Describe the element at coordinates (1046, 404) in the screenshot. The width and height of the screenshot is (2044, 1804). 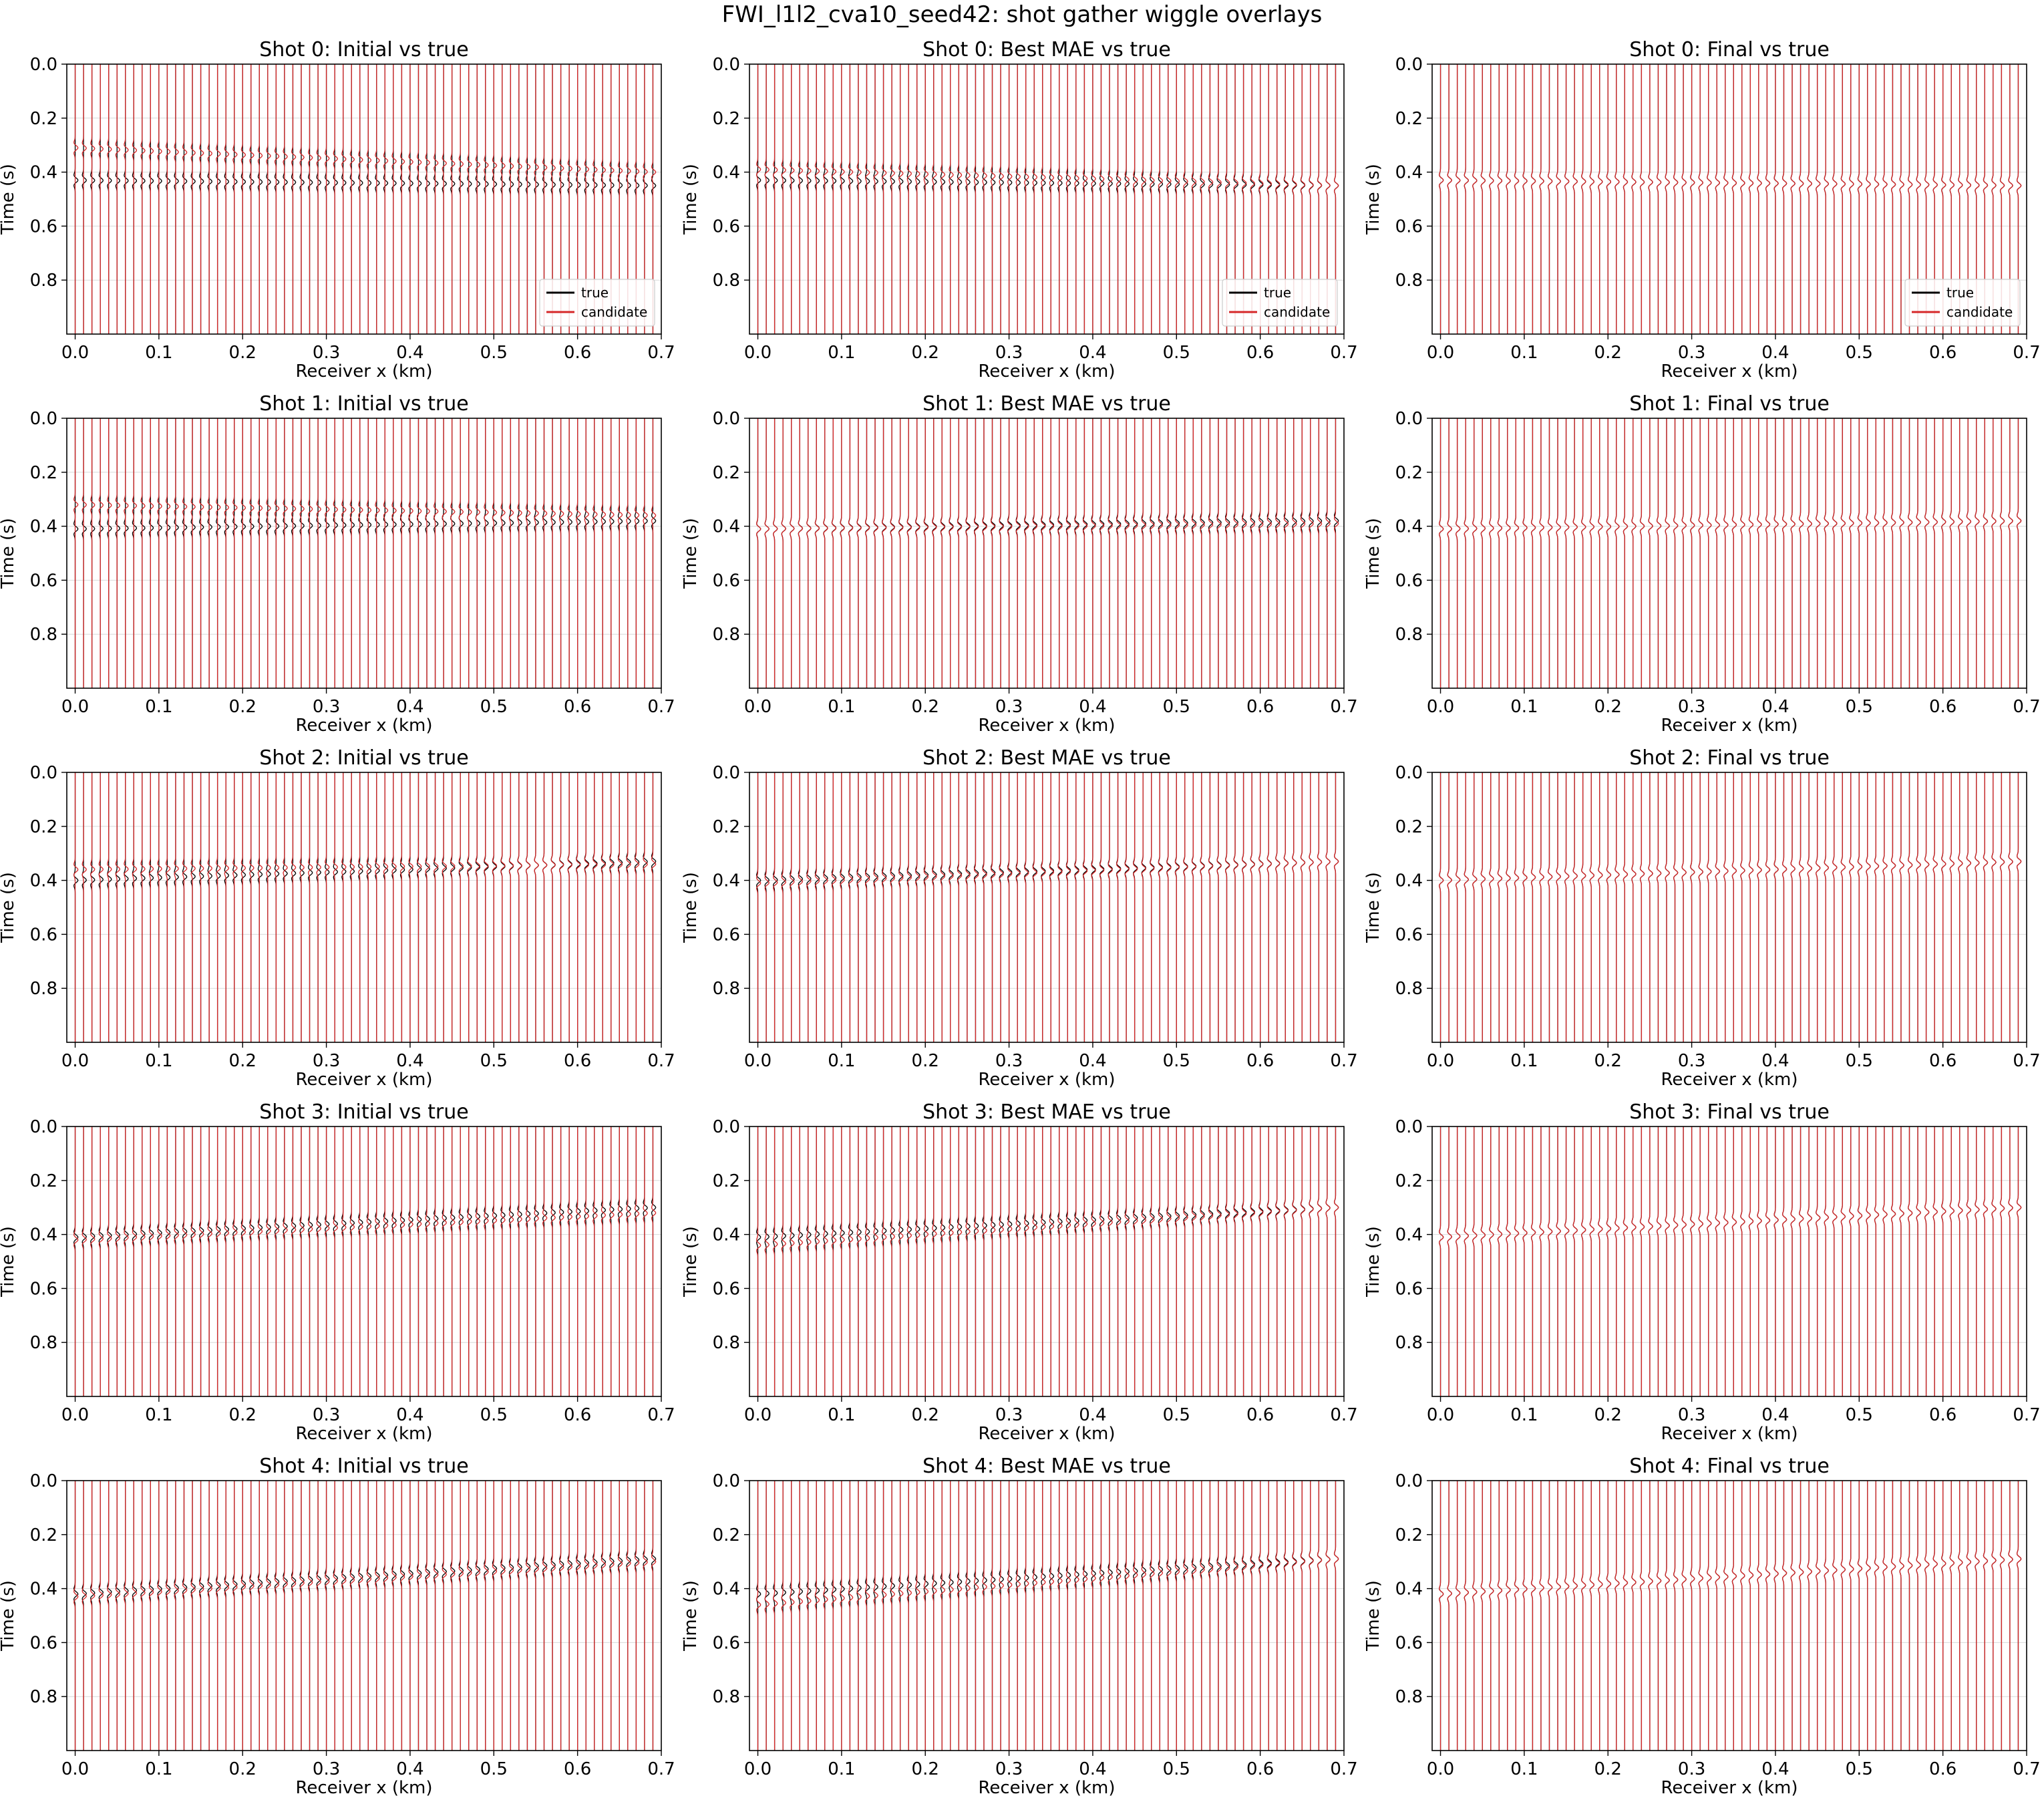
I see `panel-title: Shot 1: Best MAE vs true` at that location.